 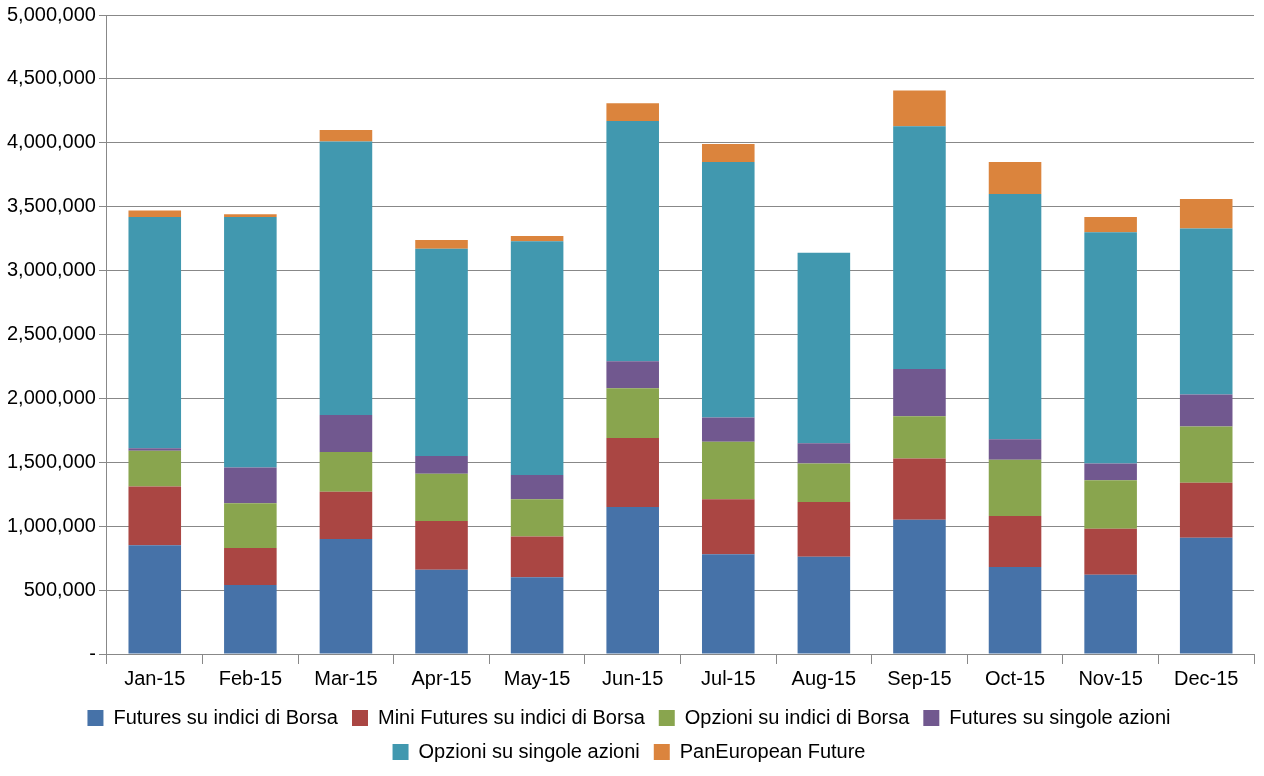 I want to click on y-tick-label: -, so click(x=92, y=652).